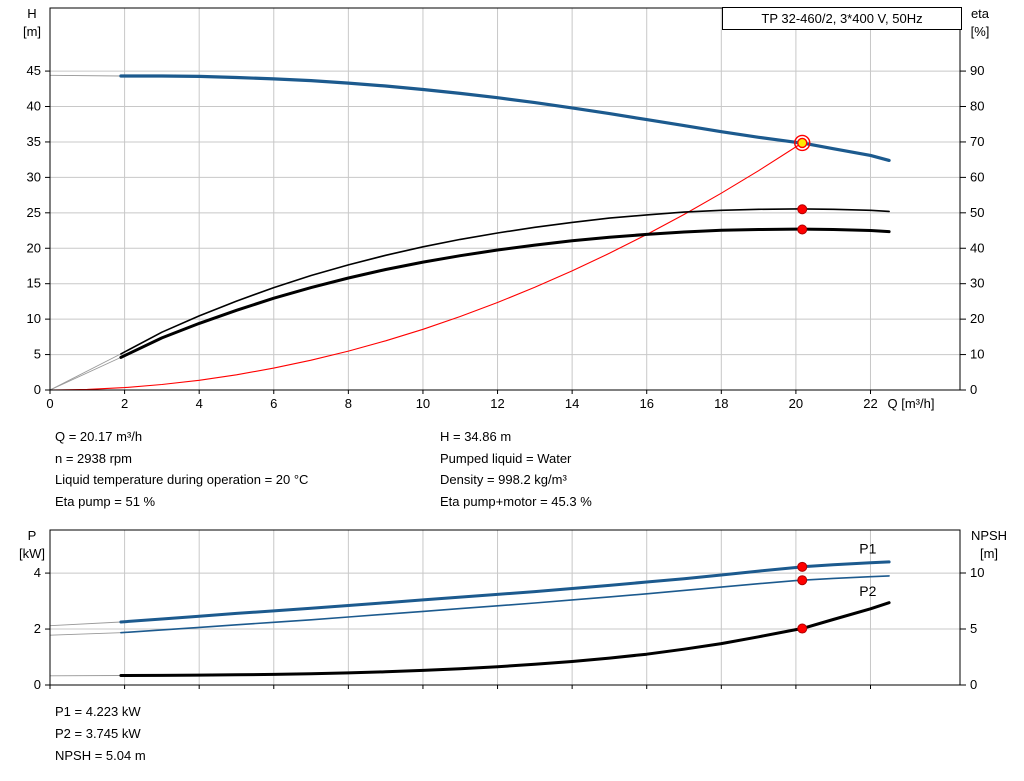  I want to click on duty-liquid-text: Pumped liquid = Water, so click(506, 458).